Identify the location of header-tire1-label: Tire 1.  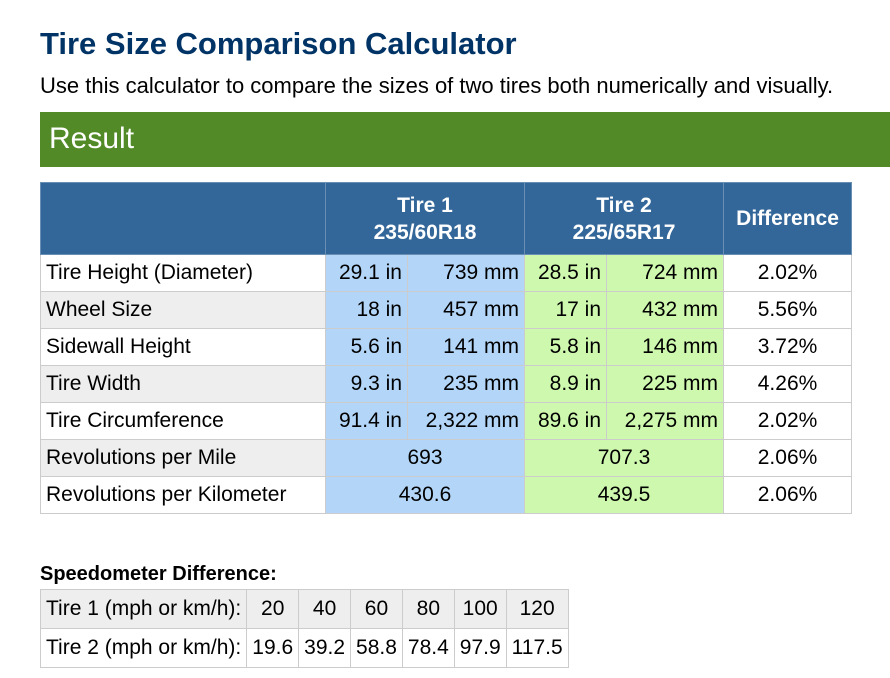
(425, 205).